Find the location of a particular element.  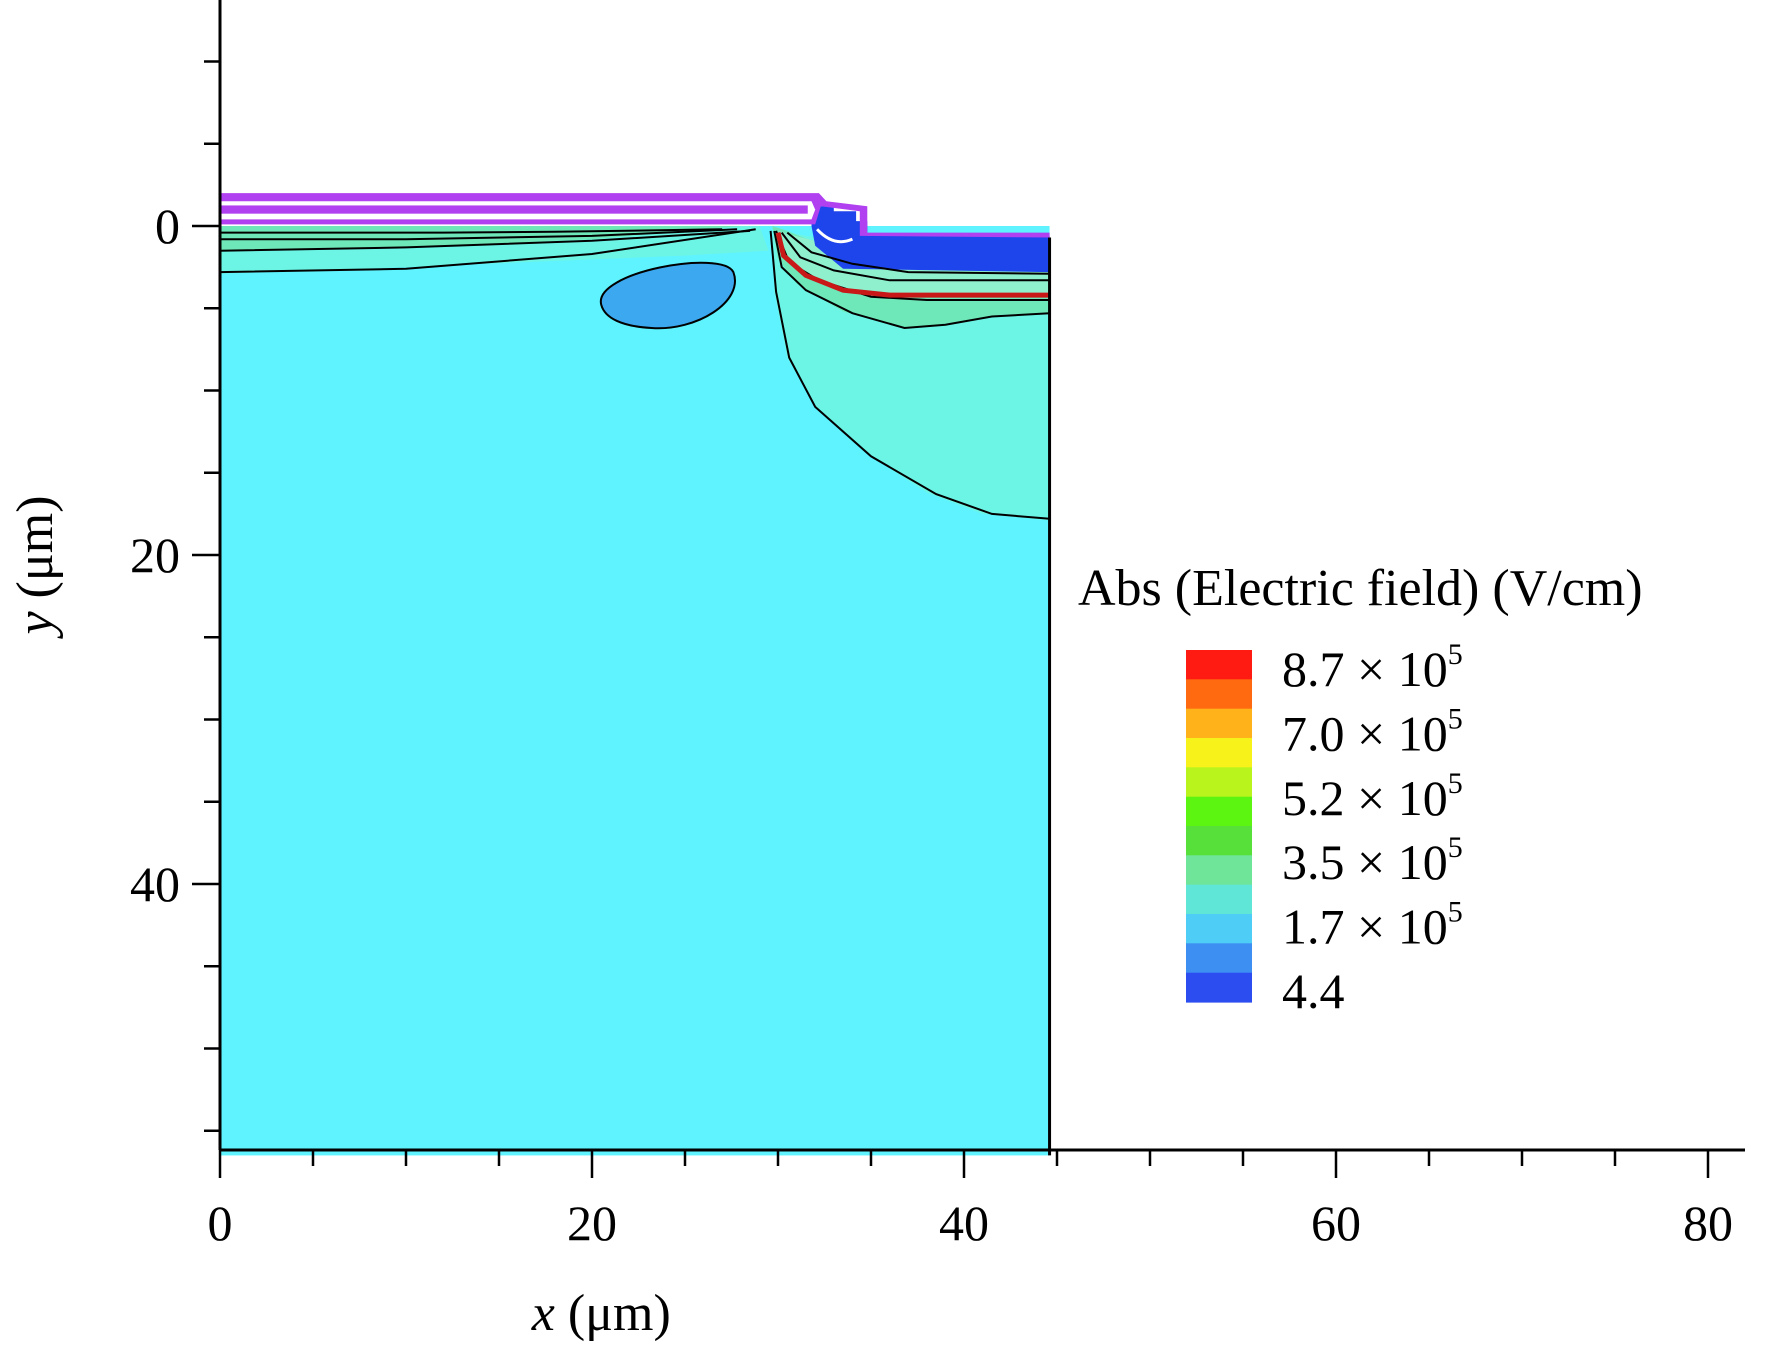

low-field-pocket is located at coordinates (668, 295).